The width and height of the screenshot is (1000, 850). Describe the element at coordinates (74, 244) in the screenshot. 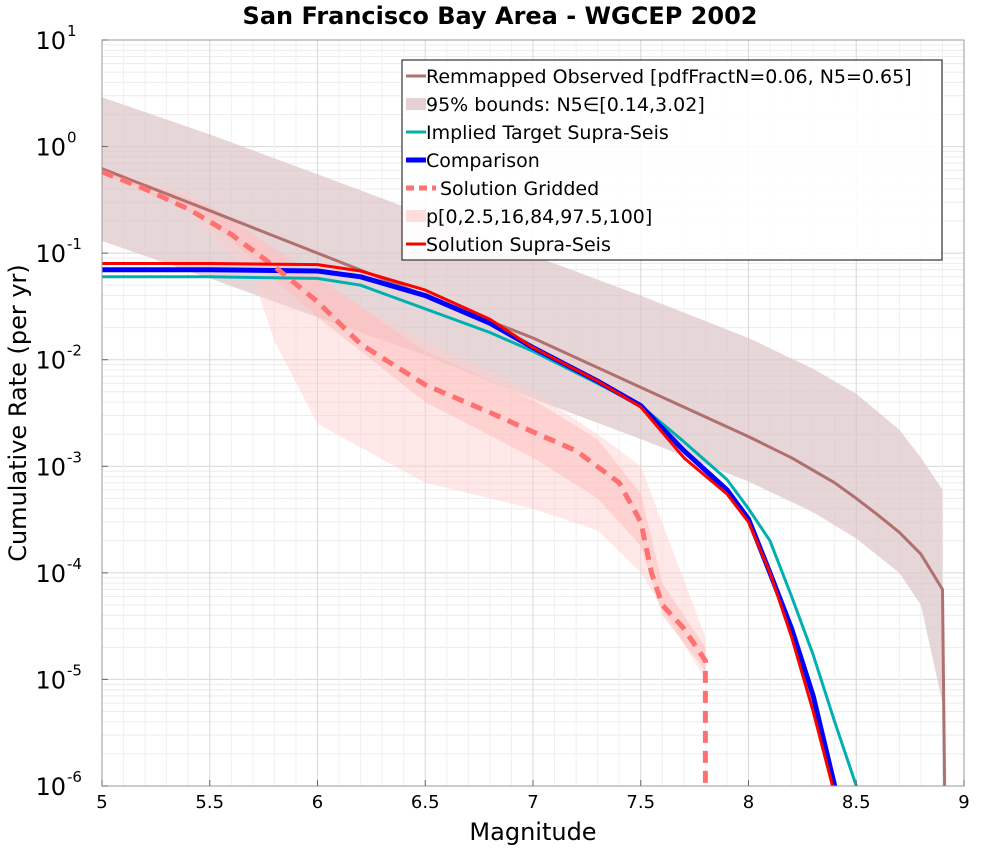

I see `y-tick-exponent: -1` at that location.